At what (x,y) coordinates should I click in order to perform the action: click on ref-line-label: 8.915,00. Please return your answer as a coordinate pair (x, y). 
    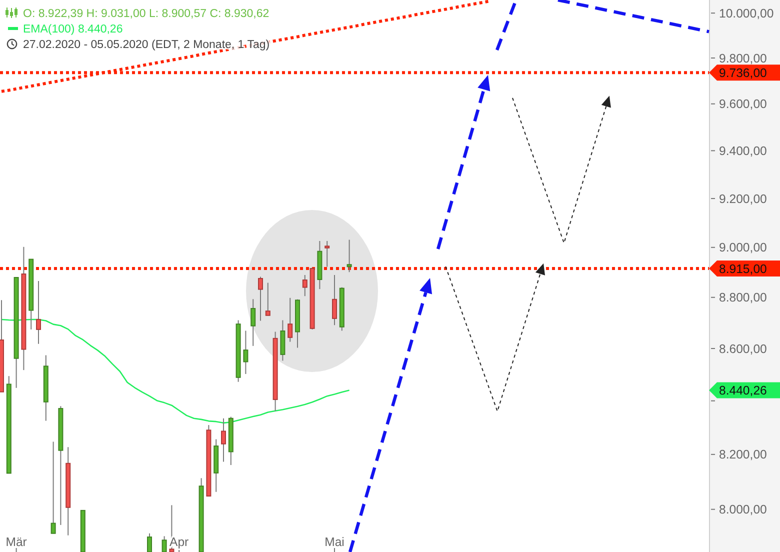
    Looking at the image, I should click on (743, 269).